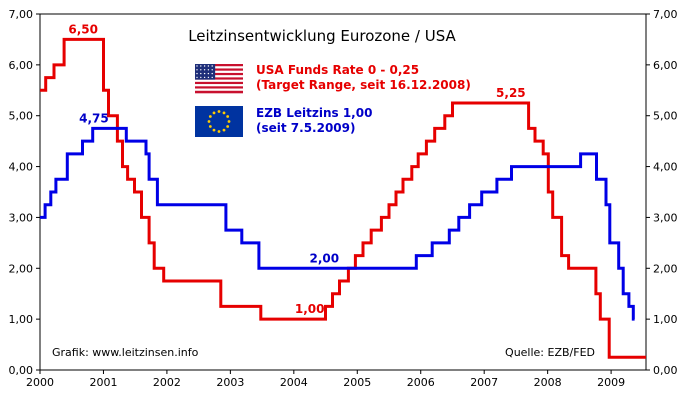 The image size is (685, 401). I want to click on x-tick-label: 2009, so click(611, 382).